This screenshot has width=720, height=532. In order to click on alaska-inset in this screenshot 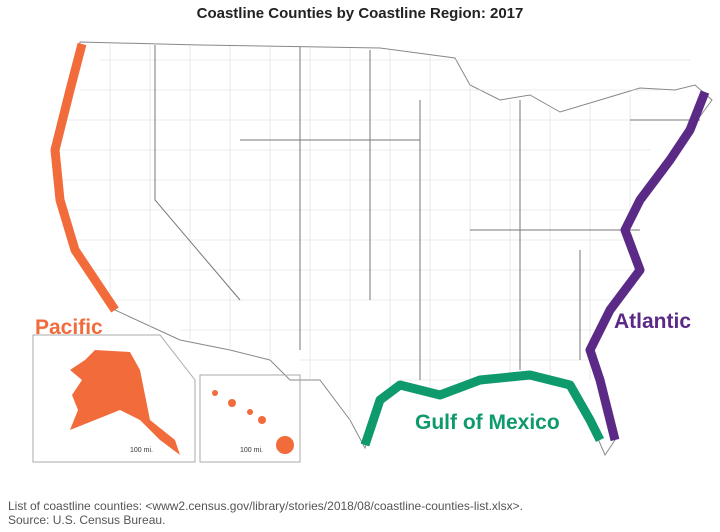, I will do `click(114, 398)`.